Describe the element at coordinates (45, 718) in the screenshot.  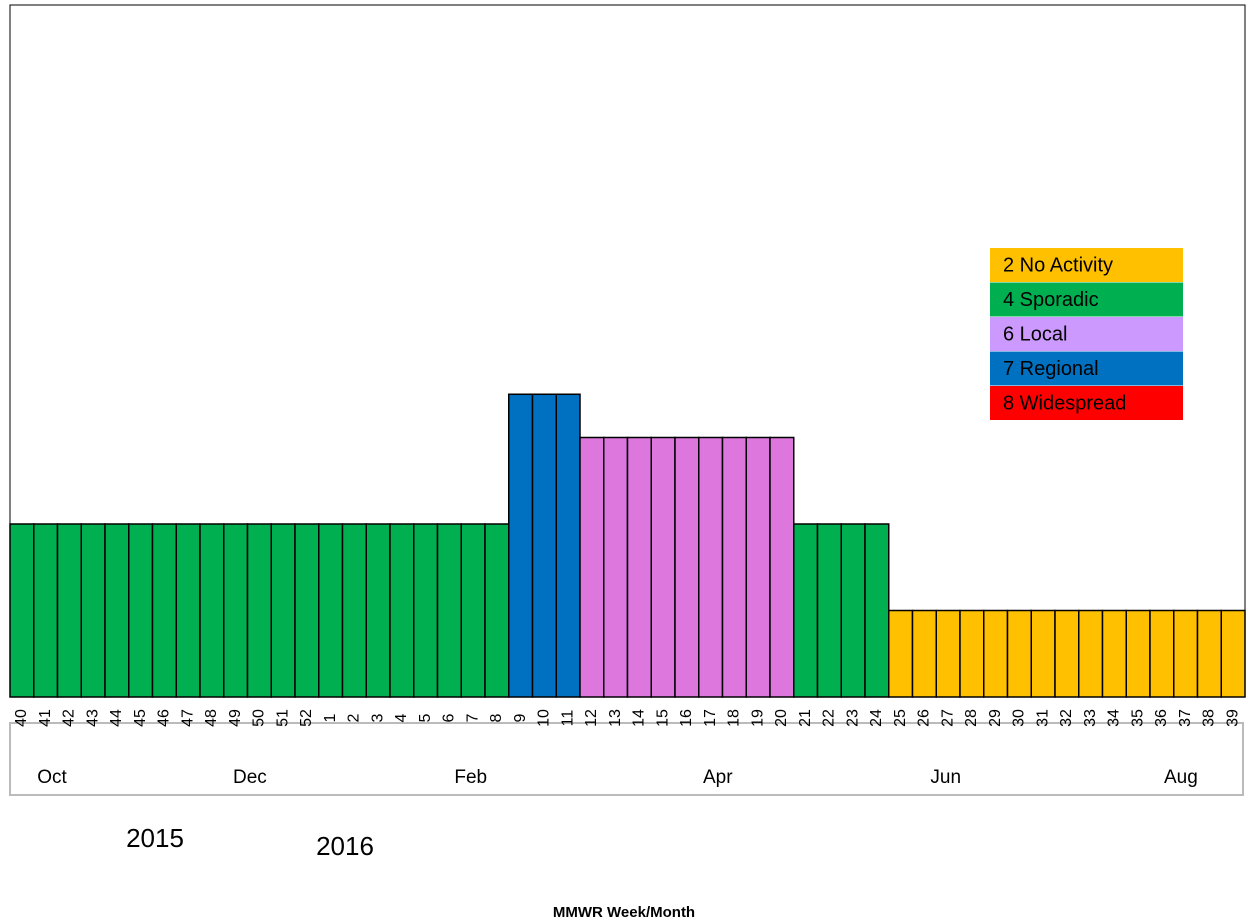
I see `x-tick-label: 41` at that location.